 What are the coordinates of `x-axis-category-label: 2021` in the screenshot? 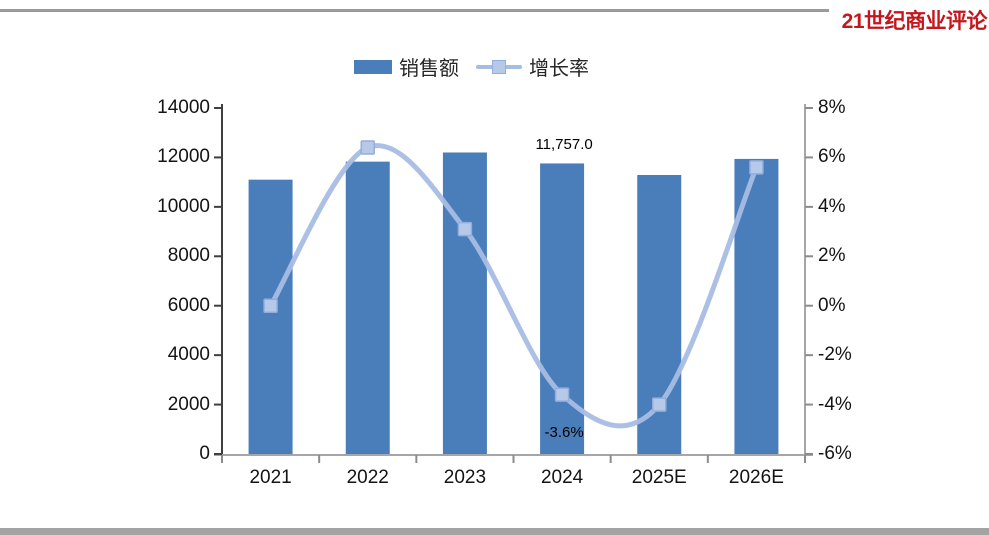 It's located at (270, 477).